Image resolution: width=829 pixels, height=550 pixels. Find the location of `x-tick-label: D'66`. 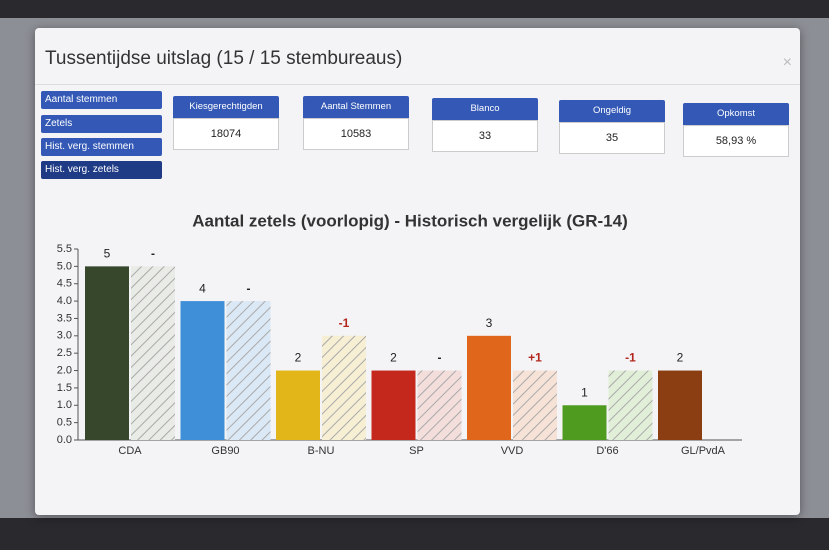

x-tick-label: D'66 is located at coordinates (607, 451).